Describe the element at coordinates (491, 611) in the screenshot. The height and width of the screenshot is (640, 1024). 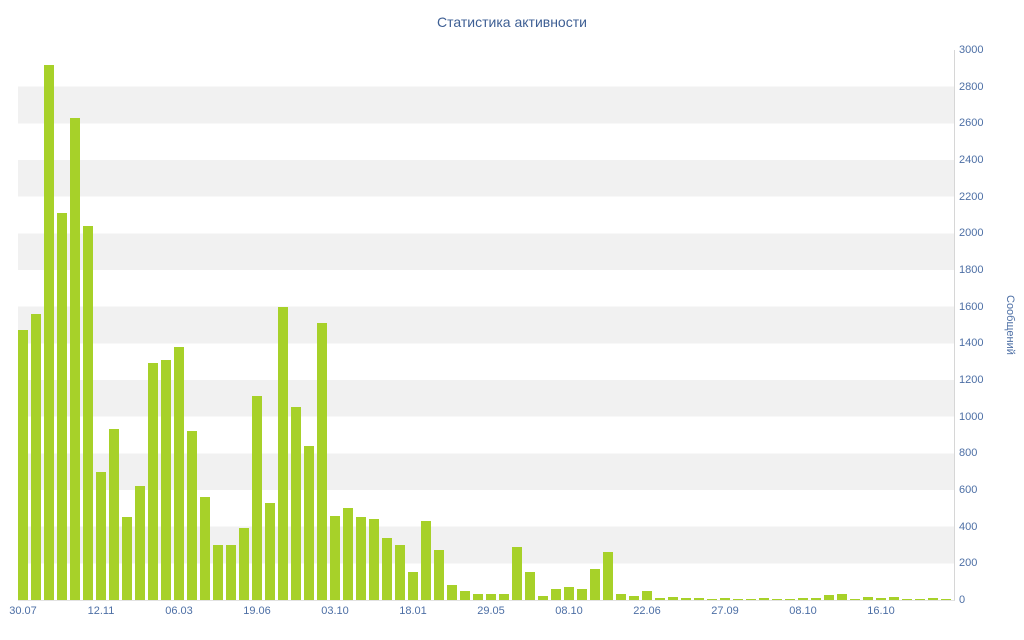
I see `x-axis-tick-label: 29.05` at that location.